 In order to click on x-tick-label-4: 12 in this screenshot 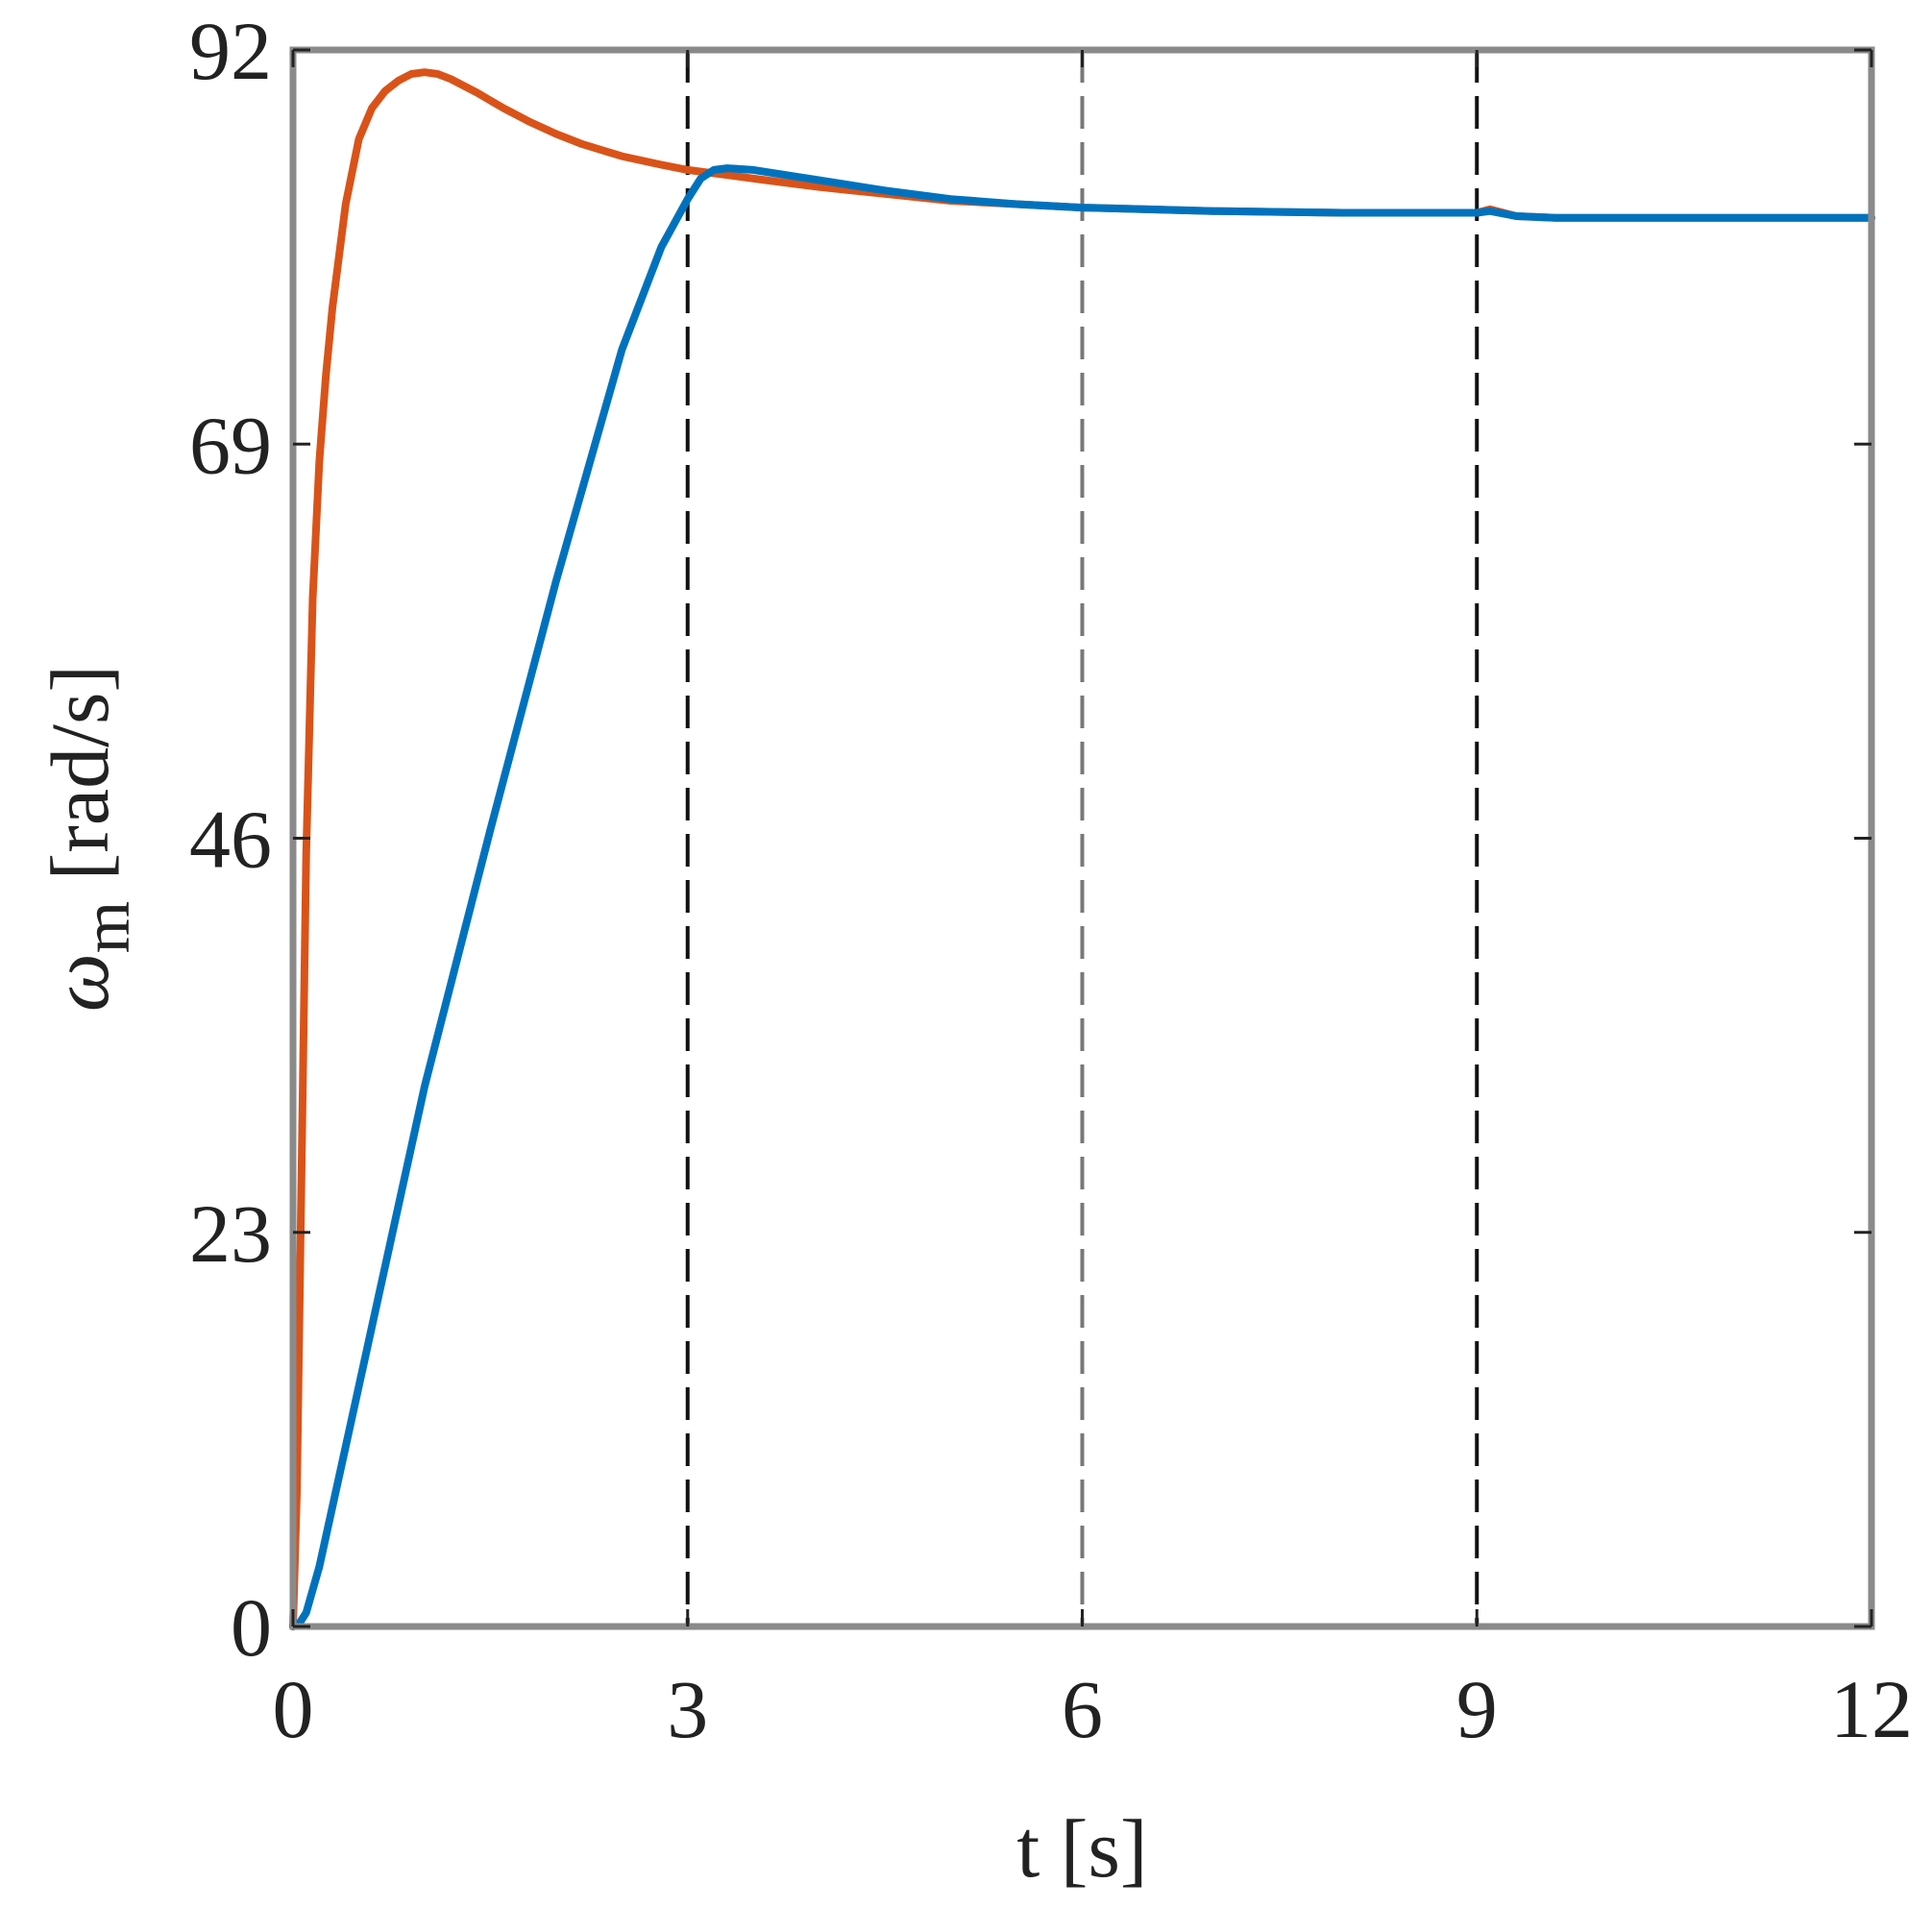, I will do `click(1871, 1709)`.